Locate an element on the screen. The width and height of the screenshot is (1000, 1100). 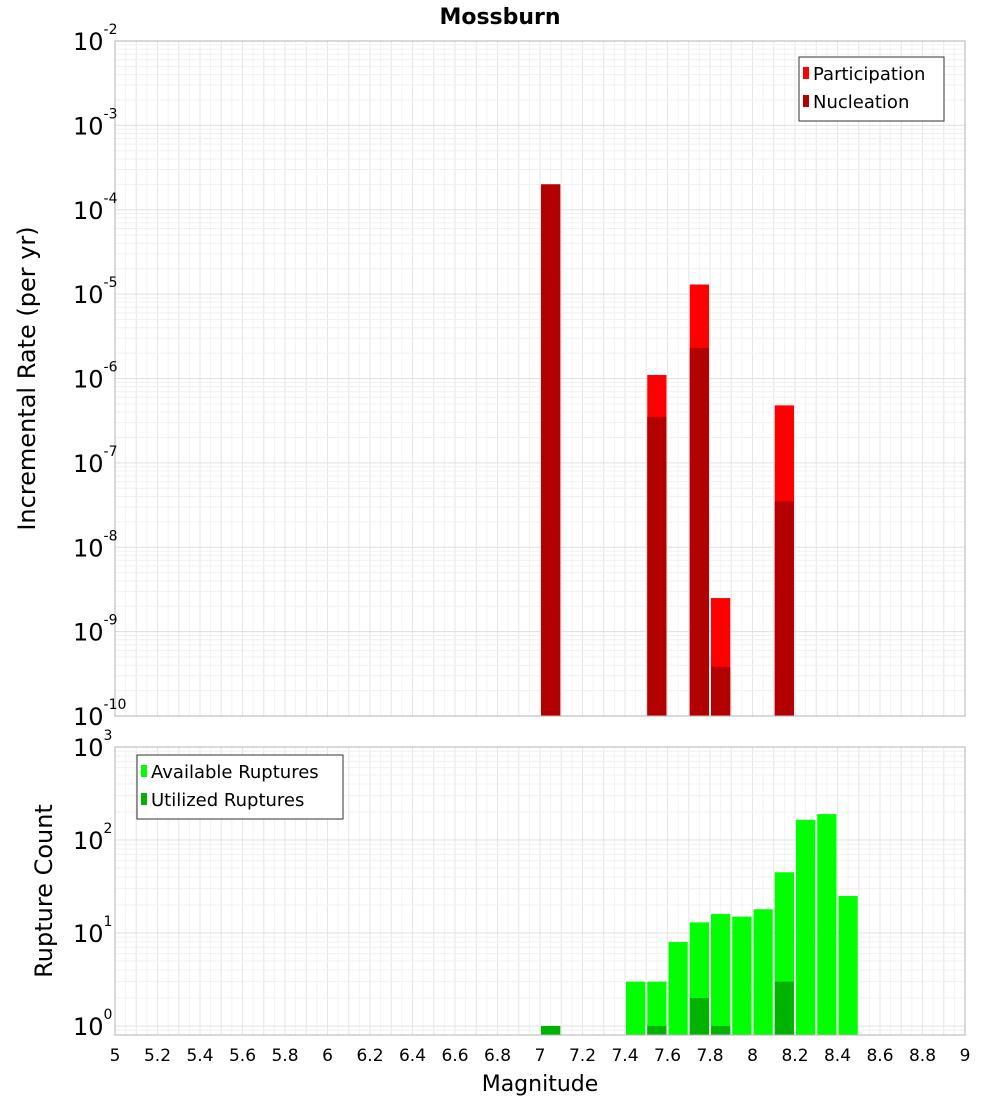
y-tick-label-bot-0: 10⁰ is located at coordinates (92, 1024).